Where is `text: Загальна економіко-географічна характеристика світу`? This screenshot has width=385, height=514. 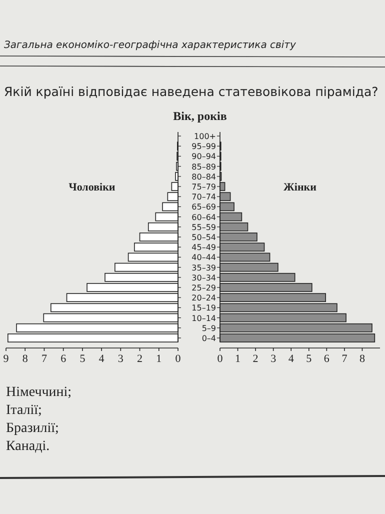 text: Загальна економіко-географічна характеристика світу is located at coordinates (150, 45).